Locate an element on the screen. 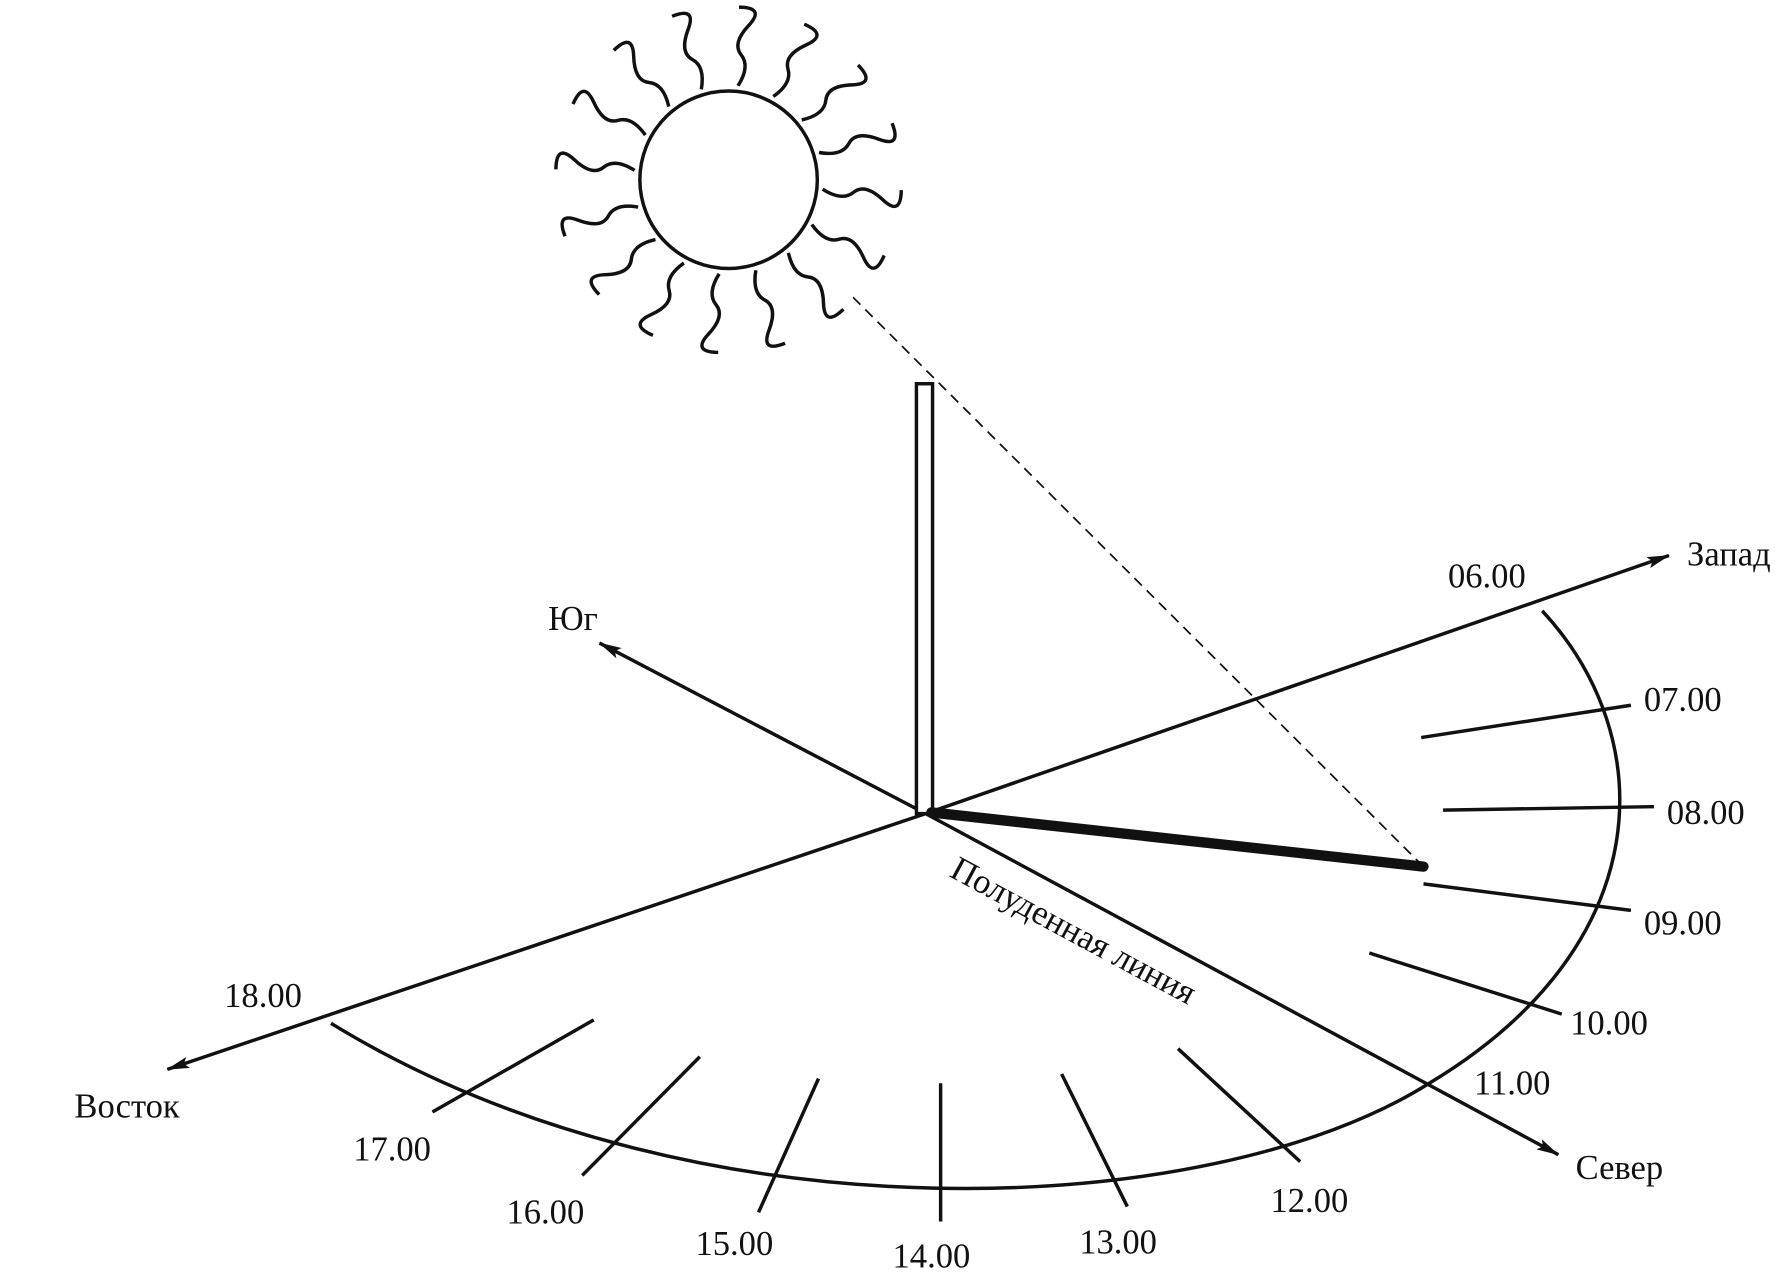 The image size is (1781, 1278). hour-label: 11.00 is located at coordinates (1512, 1084).